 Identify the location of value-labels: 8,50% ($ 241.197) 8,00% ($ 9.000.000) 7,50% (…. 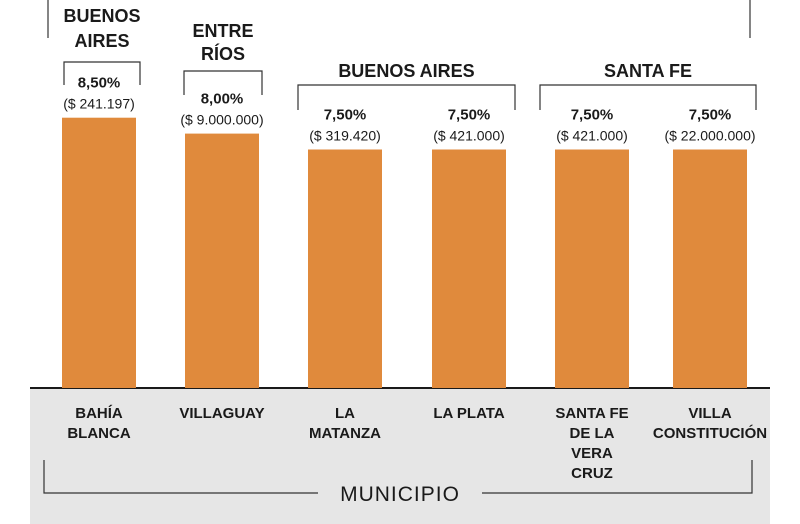
(409, 109).